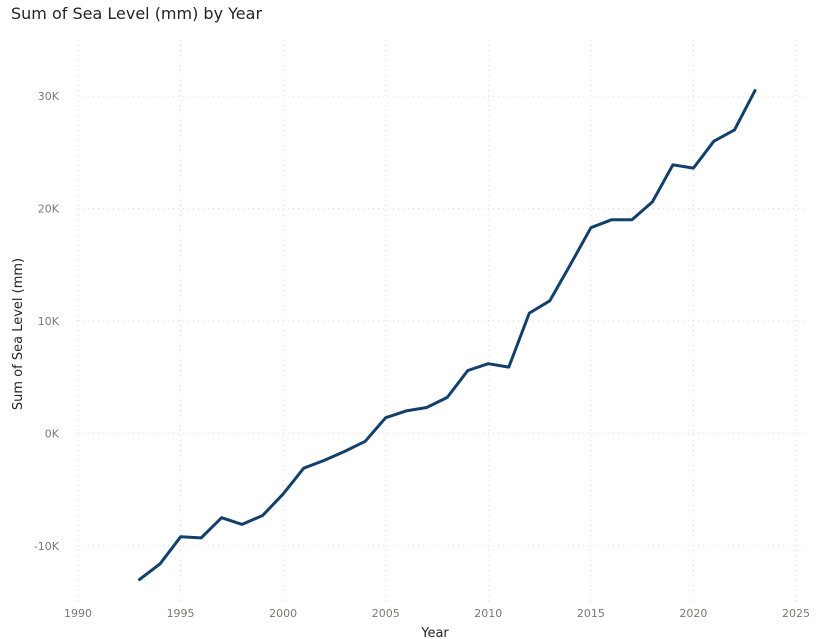 The image size is (817, 639). What do you see at coordinates (137, 13) in the screenshot?
I see `chart-title: Sum of Sea Level (mm) by Year` at bounding box center [137, 13].